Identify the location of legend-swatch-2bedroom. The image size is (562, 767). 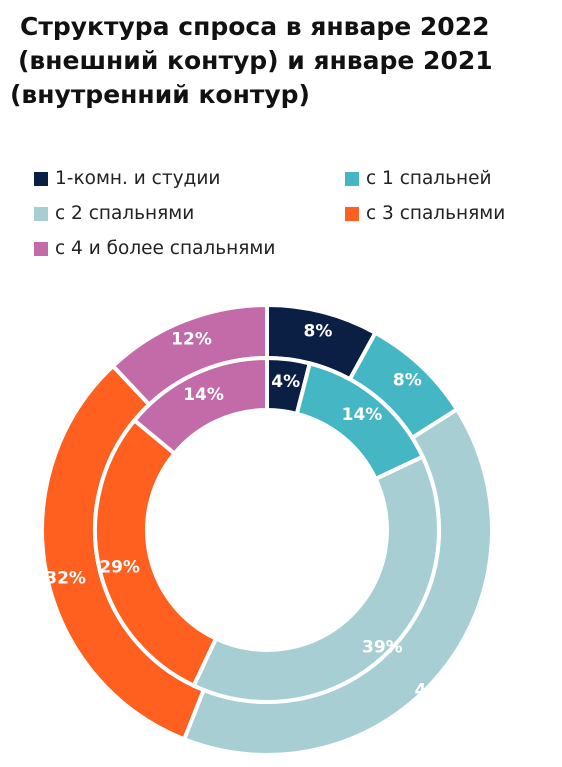
(41, 213).